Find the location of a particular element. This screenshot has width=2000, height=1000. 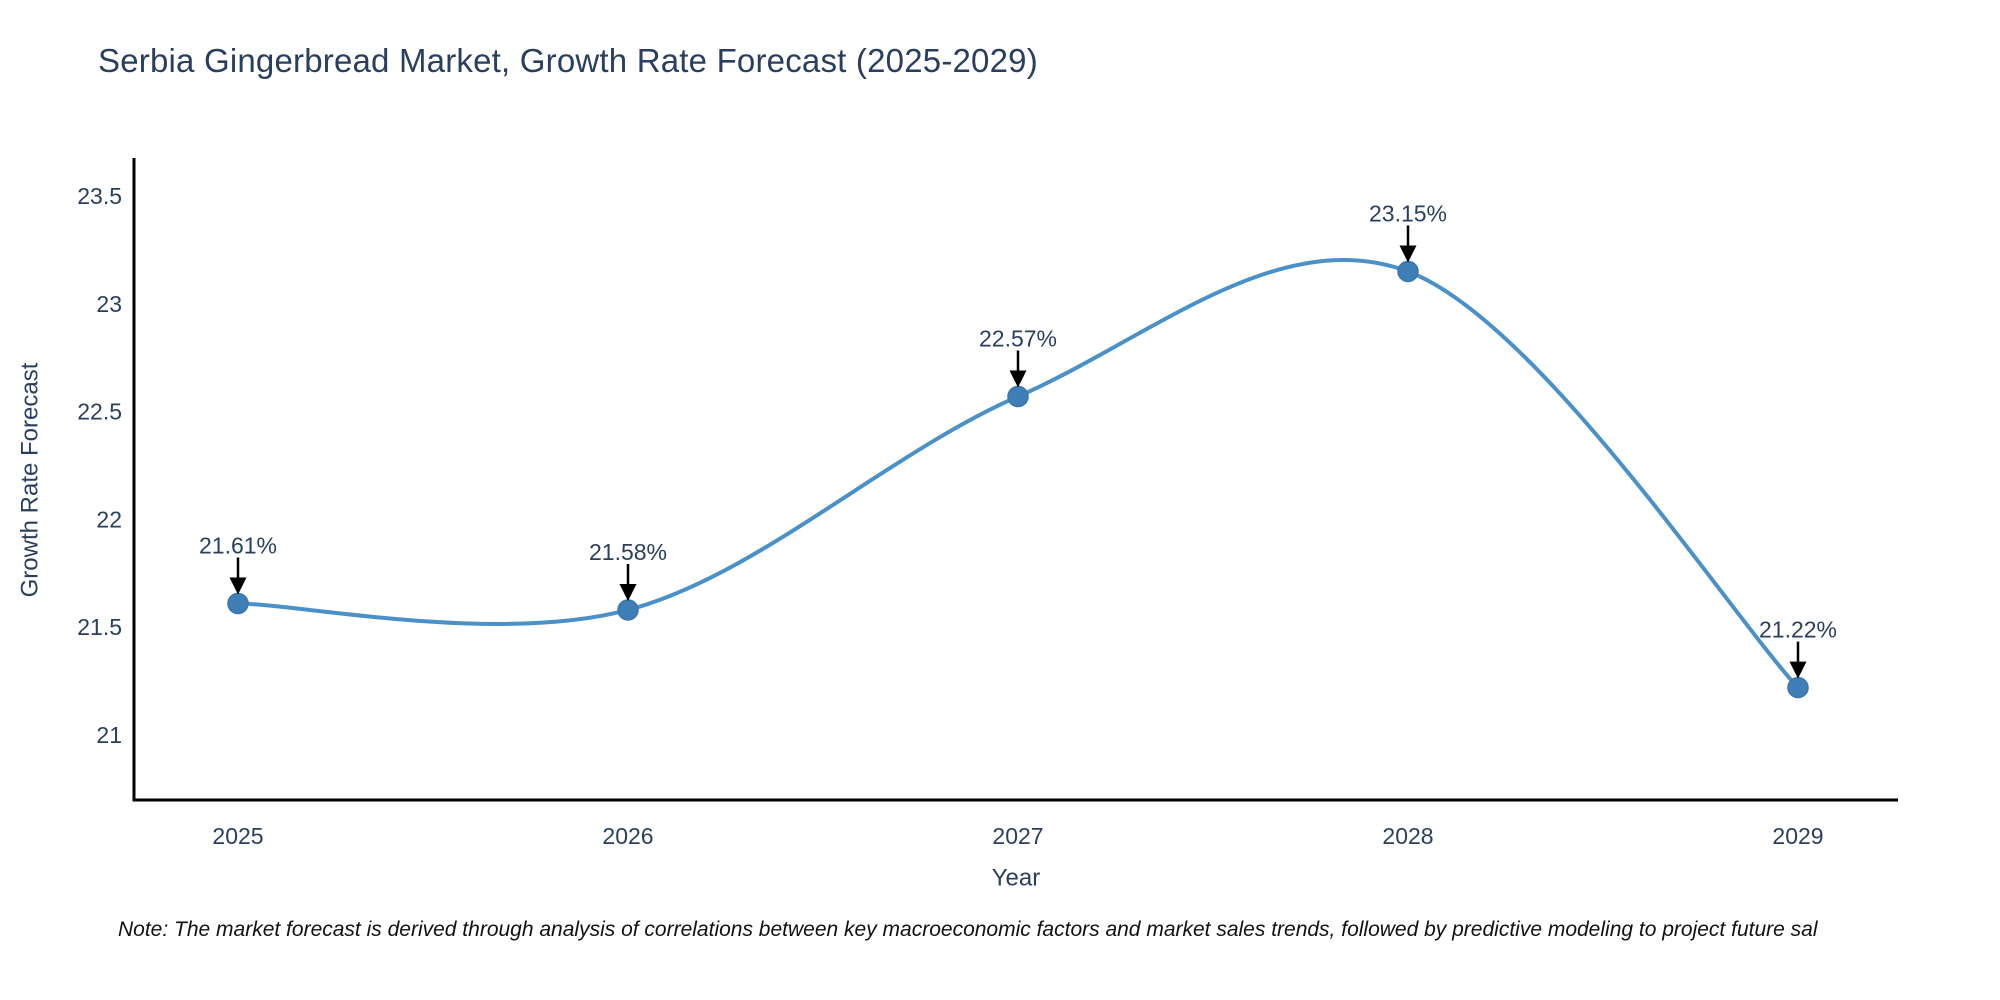

y-tick-label: 21 is located at coordinates (109, 735).